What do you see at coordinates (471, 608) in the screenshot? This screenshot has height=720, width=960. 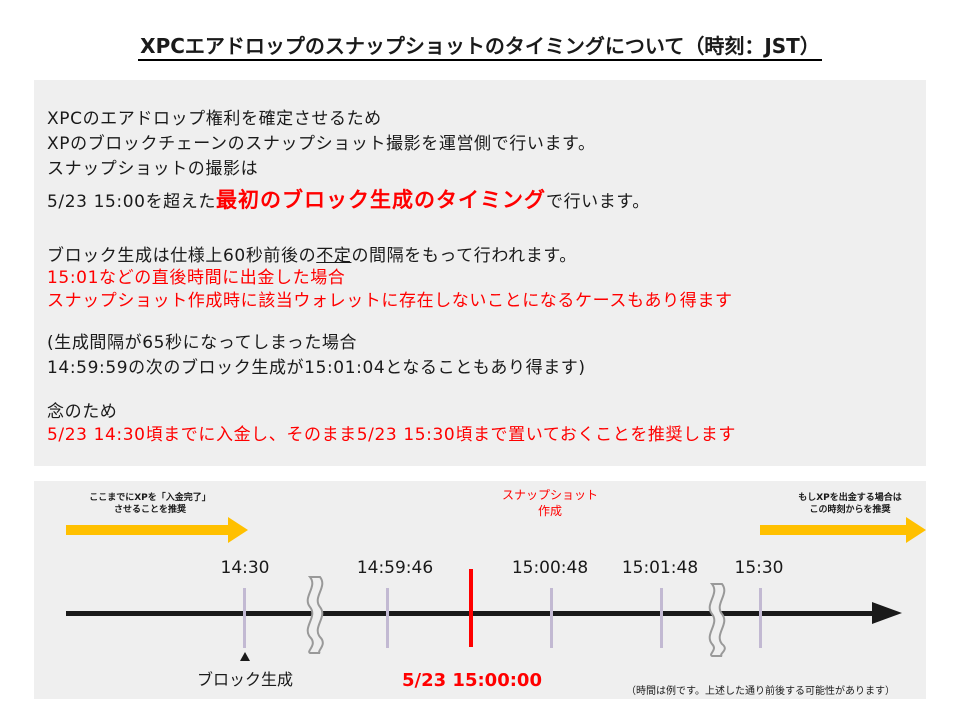 I see `snapshot-time-line` at bounding box center [471, 608].